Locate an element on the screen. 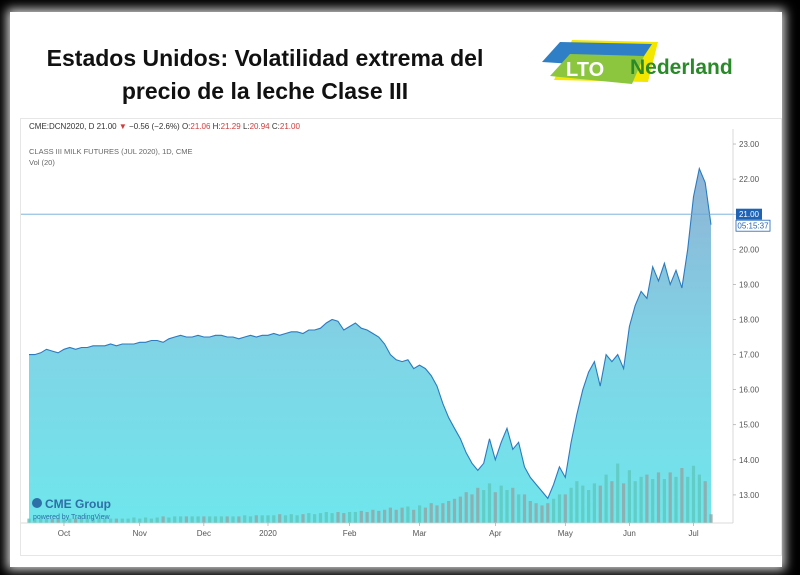 Image resolution: width=800 pixels, height=575 pixels. x-tick-label: Jun is located at coordinates (629, 533).